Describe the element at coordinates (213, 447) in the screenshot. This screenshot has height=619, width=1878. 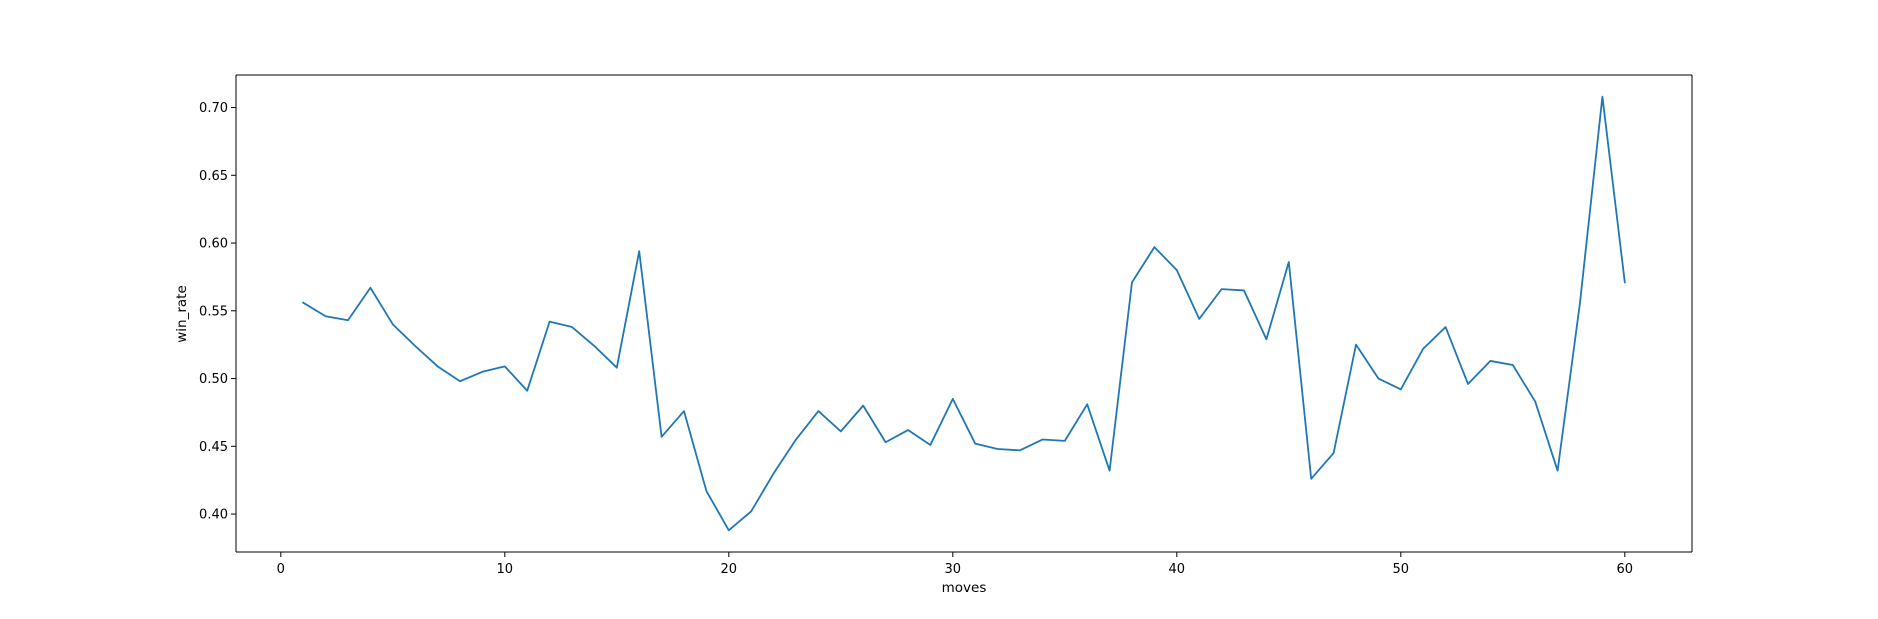
I see `y-tick-label: 0.45` at that location.